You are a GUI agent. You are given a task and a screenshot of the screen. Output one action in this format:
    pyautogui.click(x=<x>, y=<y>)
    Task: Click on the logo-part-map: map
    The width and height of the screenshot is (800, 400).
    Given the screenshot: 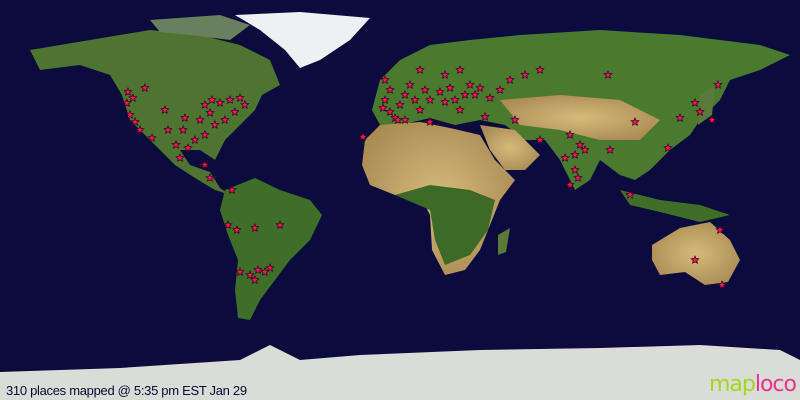 What is the action you would take?
    pyautogui.click(x=732, y=384)
    